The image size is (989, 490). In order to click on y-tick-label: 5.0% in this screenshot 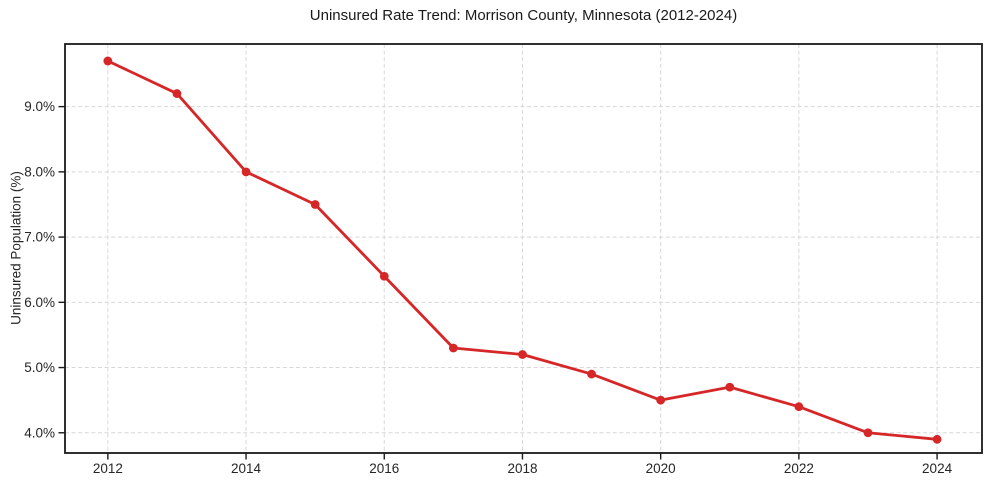, I will do `click(39, 367)`.